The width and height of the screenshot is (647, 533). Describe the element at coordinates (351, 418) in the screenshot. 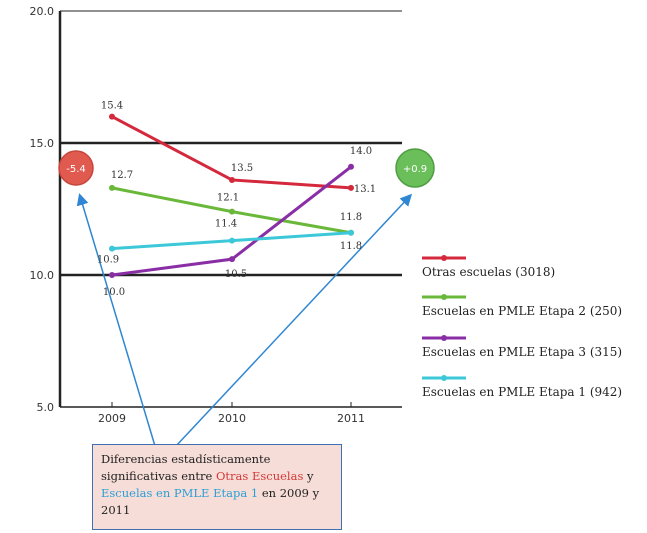

I see `x-tick-label: 2011` at that location.